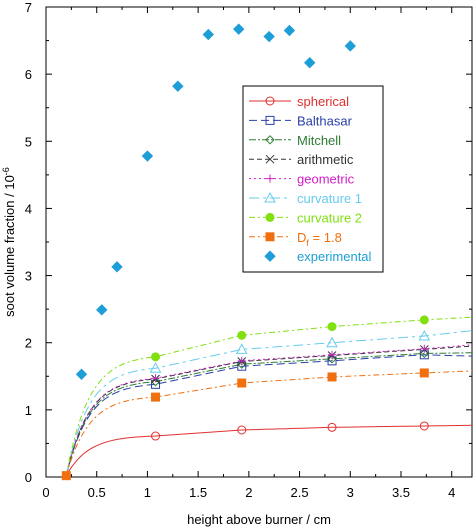 The height and width of the screenshot is (532, 474). What do you see at coordinates (6, 171) in the screenshot?
I see `y-axis-label-exponent: -6` at bounding box center [6, 171].